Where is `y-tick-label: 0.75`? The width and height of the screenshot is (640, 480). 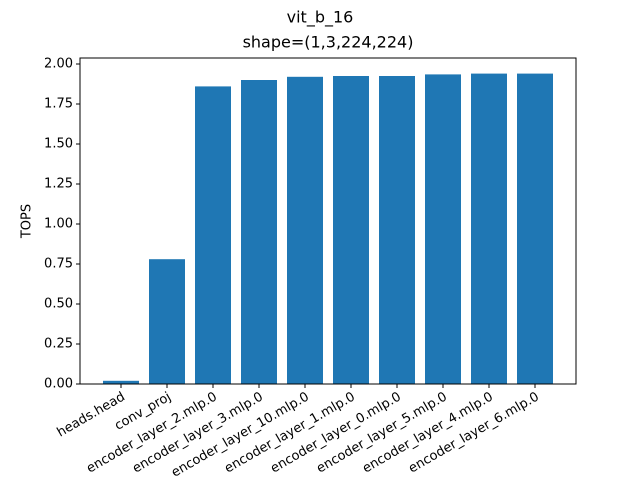
y-tick-label: 0.75 is located at coordinates (58, 264).